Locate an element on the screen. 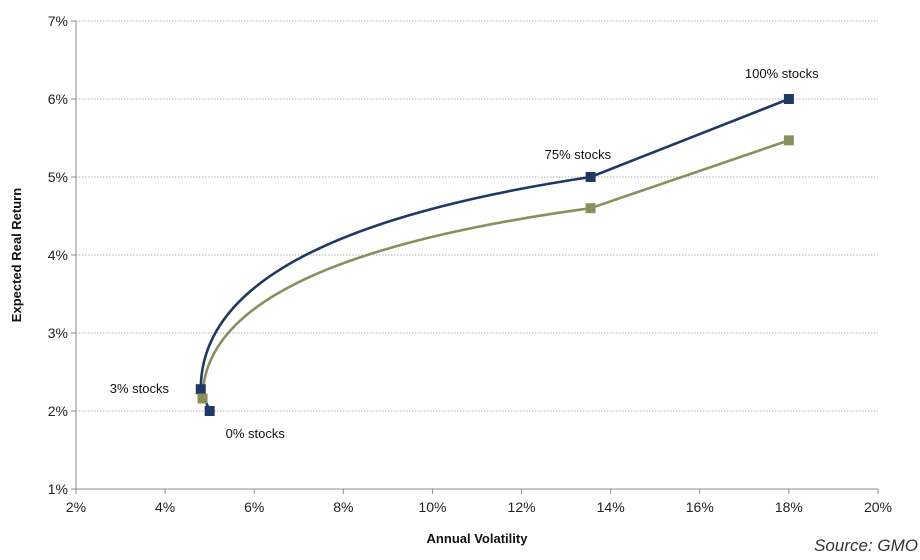 The width and height of the screenshot is (920, 560). y-axis-title: Expected Real Return is located at coordinates (16, 255).